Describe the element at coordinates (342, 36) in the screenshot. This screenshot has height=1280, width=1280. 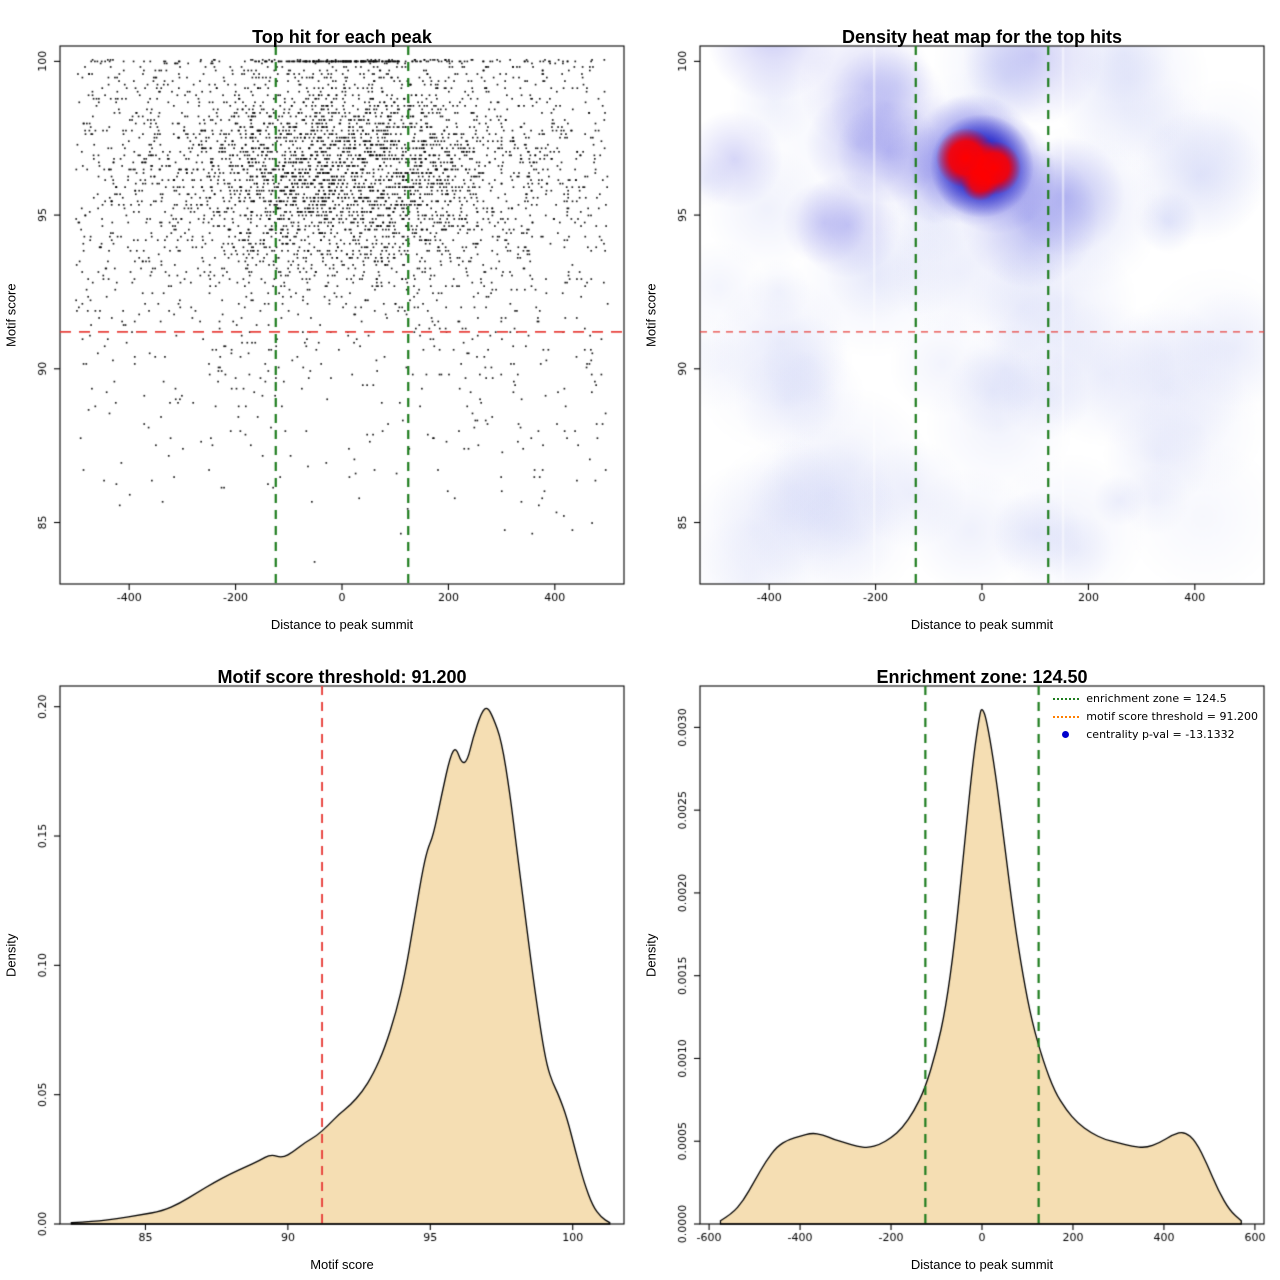
I see `scatter-title: Top hit for each peak` at that location.